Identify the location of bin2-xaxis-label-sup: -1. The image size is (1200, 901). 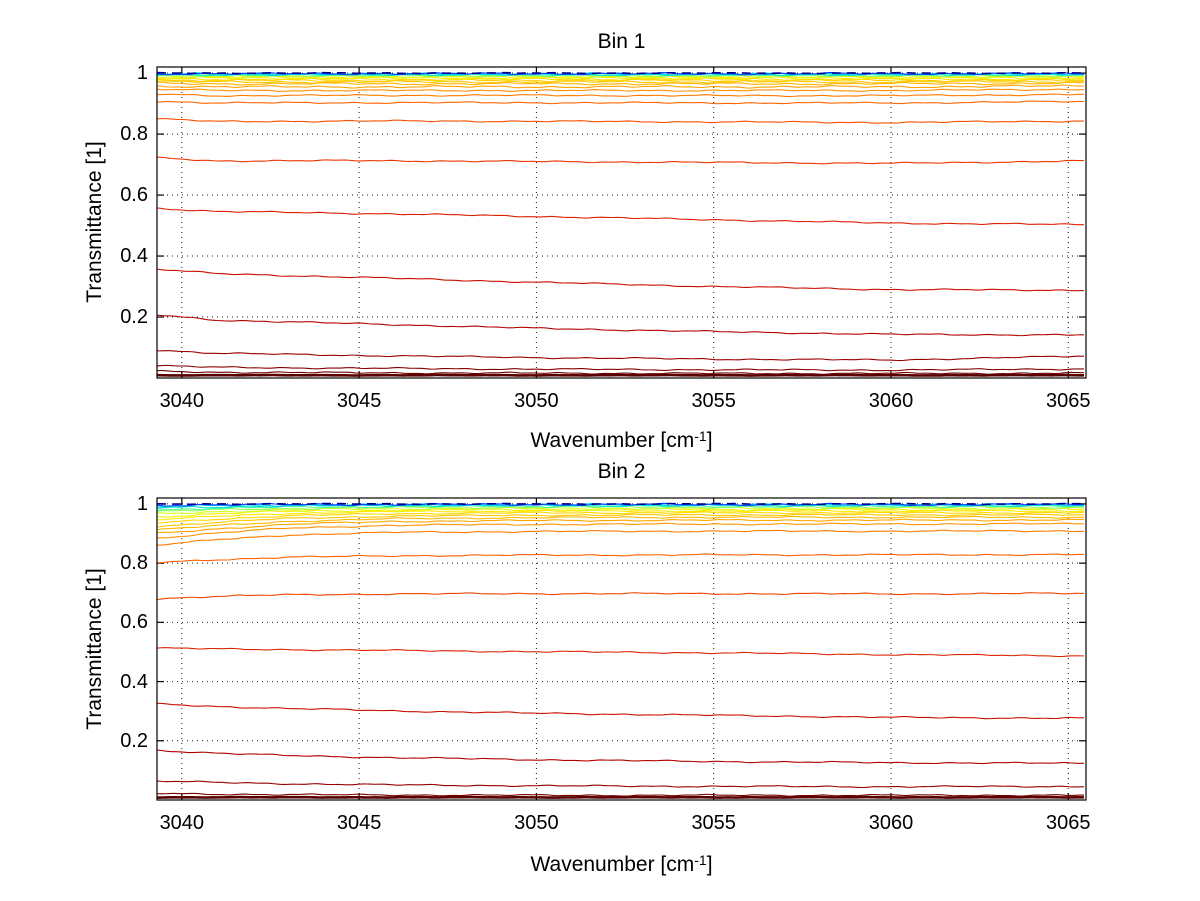
(700, 860).